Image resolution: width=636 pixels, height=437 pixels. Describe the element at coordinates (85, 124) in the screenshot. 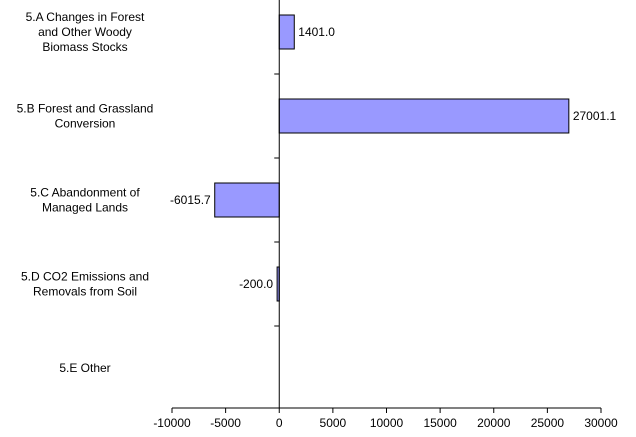

I see `category-label-line: Conversion` at that location.